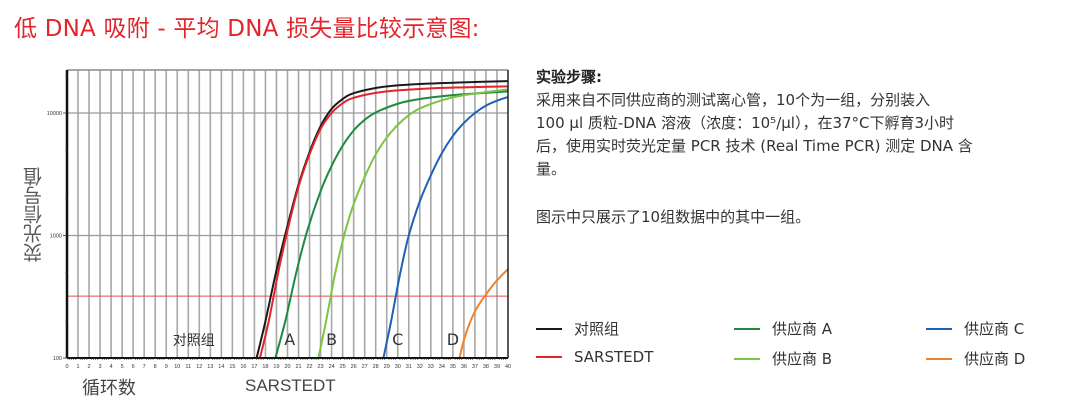  I want to click on x-tick-label: 6, so click(133, 367).